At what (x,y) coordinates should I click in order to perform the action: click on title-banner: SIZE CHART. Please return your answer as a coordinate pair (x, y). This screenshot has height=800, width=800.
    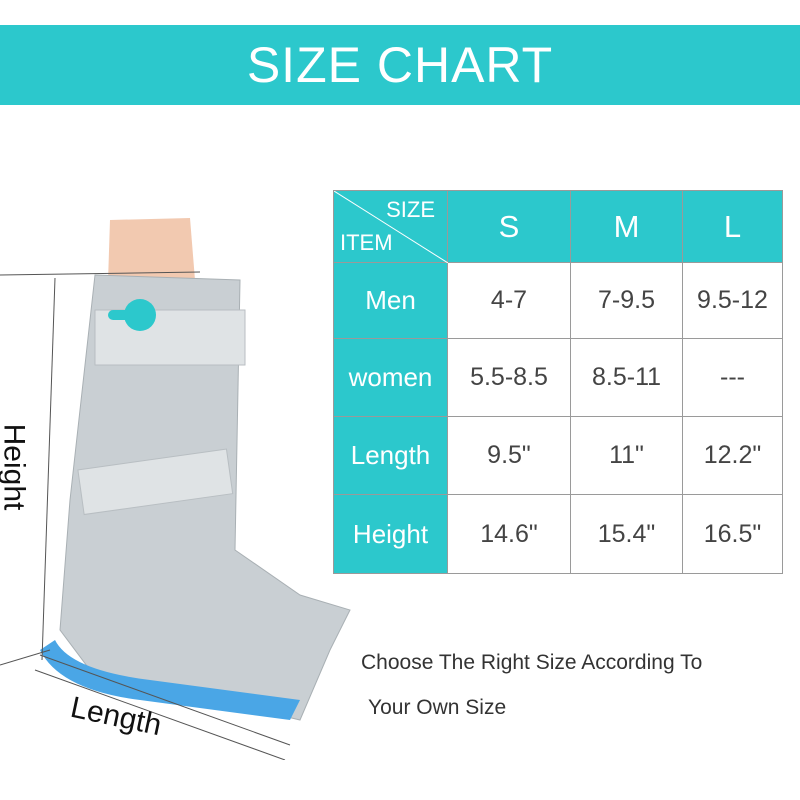
    Looking at the image, I should click on (400, 65).